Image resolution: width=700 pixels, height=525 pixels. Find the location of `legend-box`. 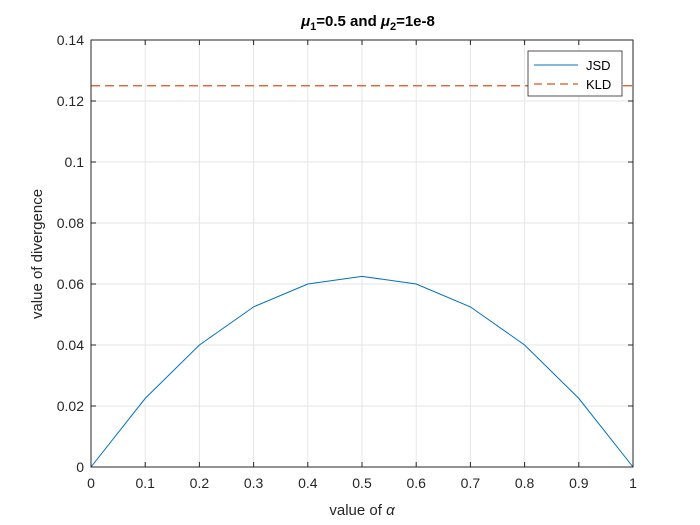

legend-box is located at coordinates (575, 73).